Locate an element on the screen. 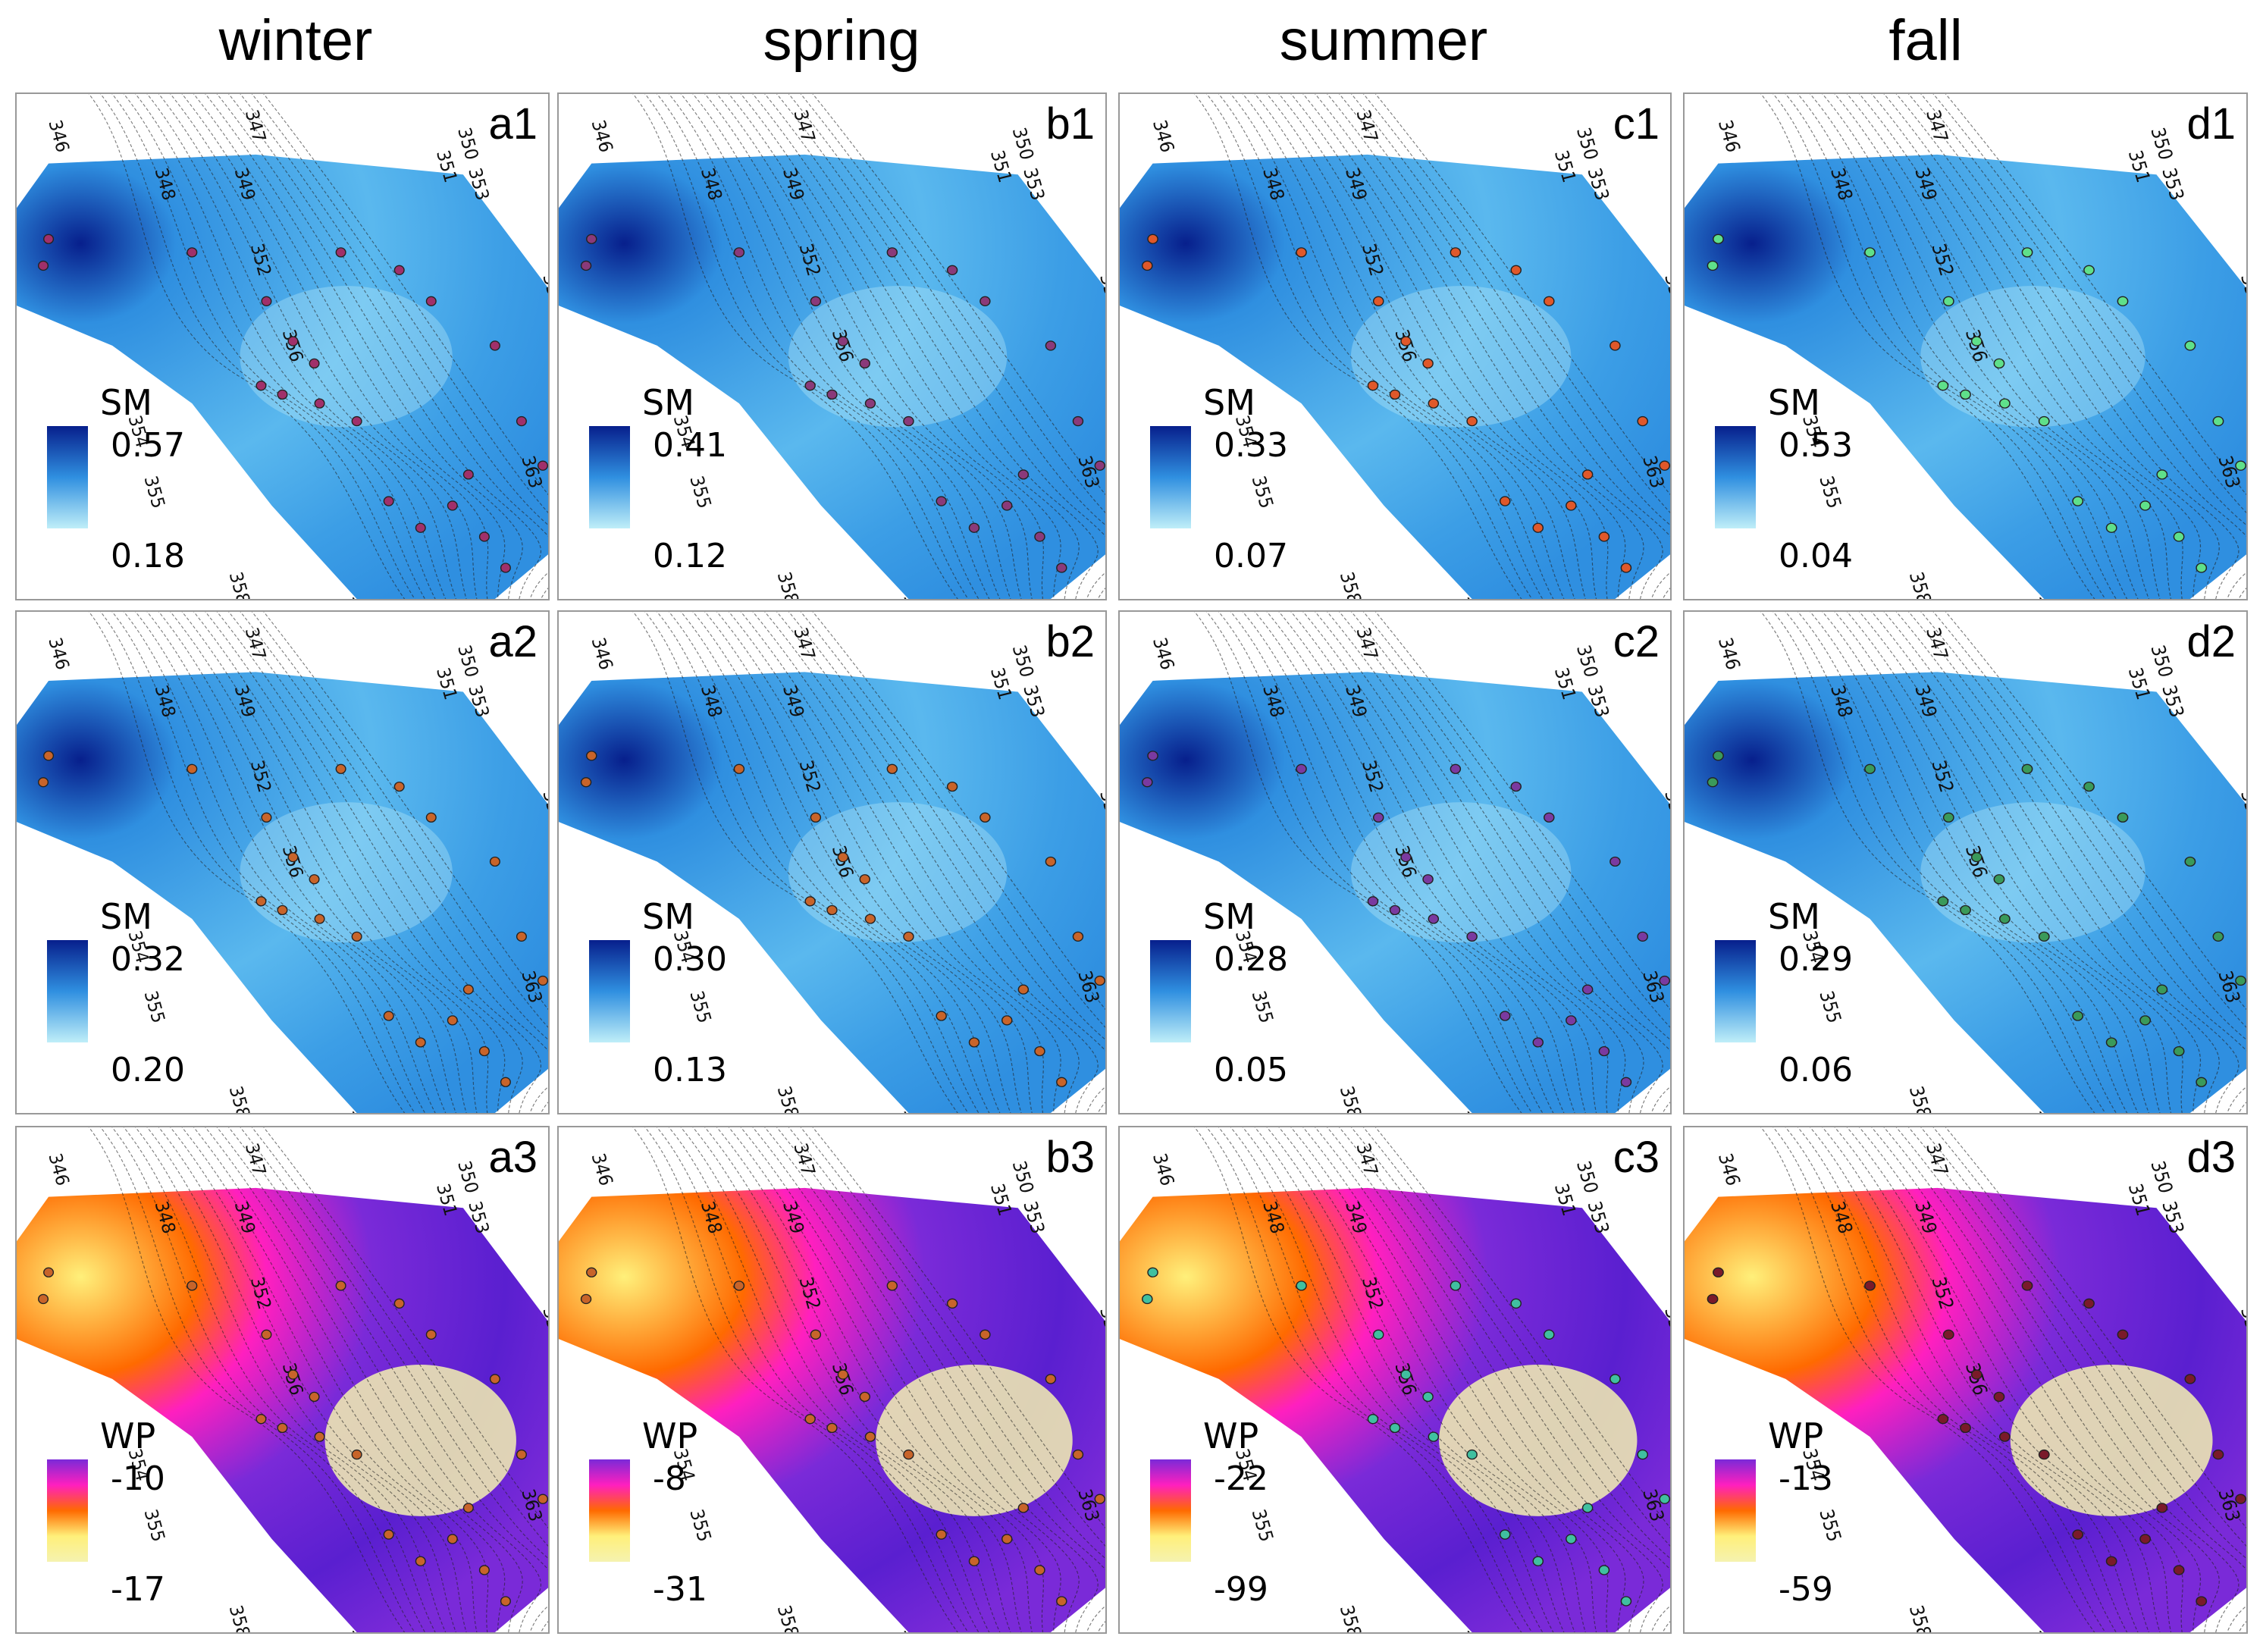  legend-min: 0.06 is located at coordinates (1816, 1070).